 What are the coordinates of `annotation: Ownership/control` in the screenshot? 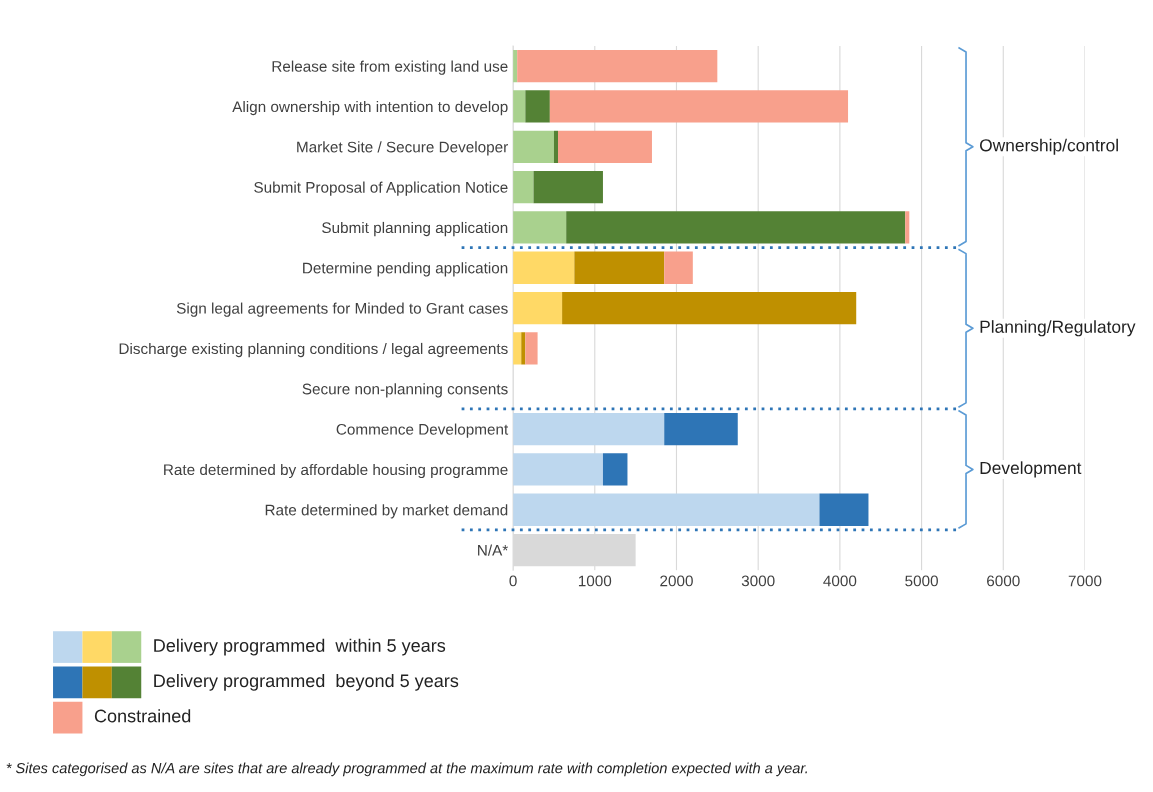 It's located at (1049, 146).